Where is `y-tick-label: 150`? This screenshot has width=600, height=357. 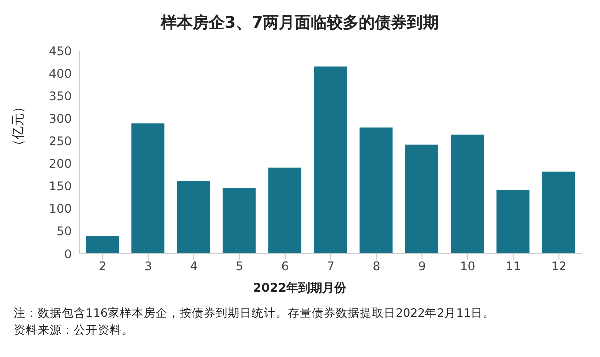 y-tick-label: 150 is located at coordinates (60, 187).